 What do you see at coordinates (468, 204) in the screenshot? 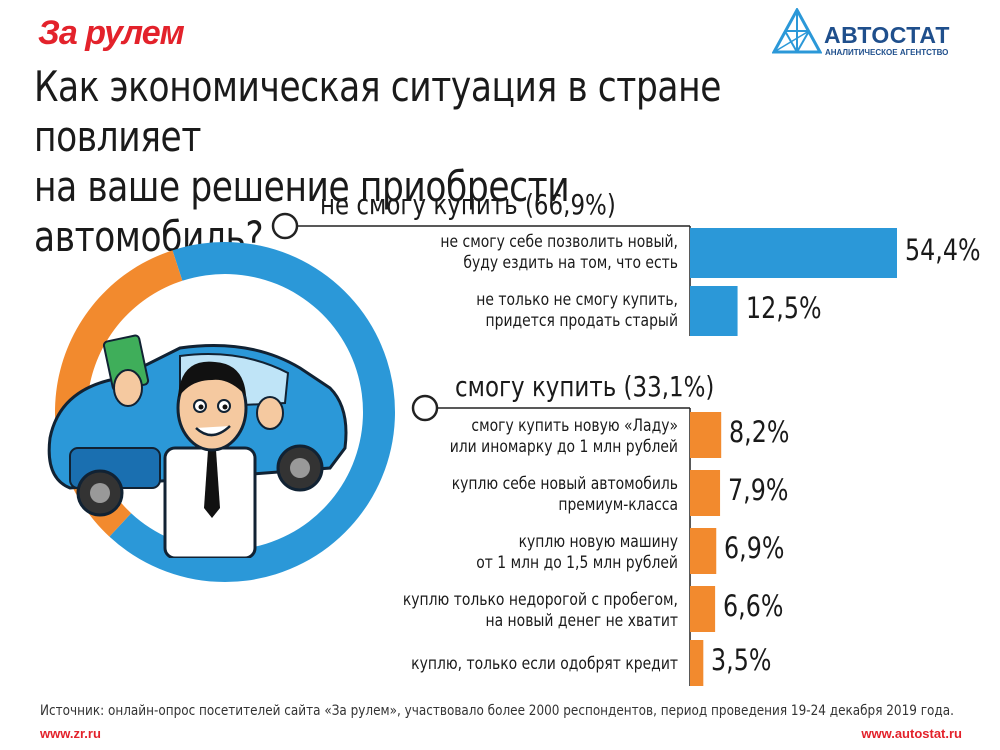
I see `group-heading: не смогу купить (66,9%)` at bounding box center [468, 204].